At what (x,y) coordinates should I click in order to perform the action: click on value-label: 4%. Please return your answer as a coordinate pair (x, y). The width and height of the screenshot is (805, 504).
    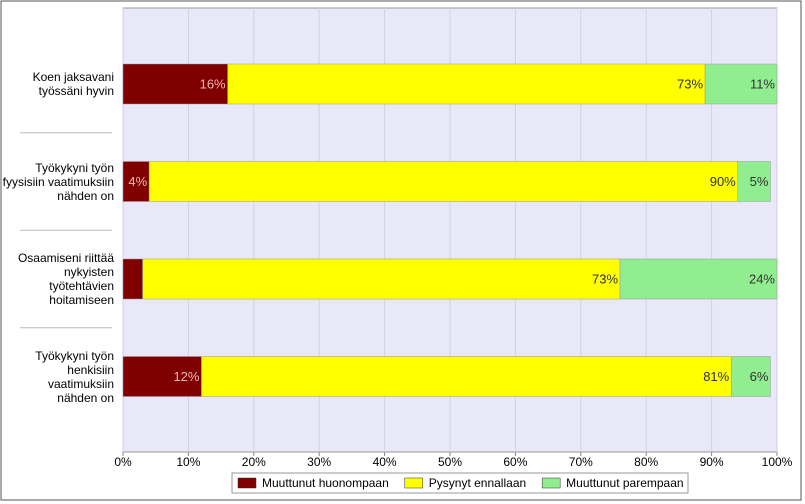
    Looking at the image, I should click on (137, 181).